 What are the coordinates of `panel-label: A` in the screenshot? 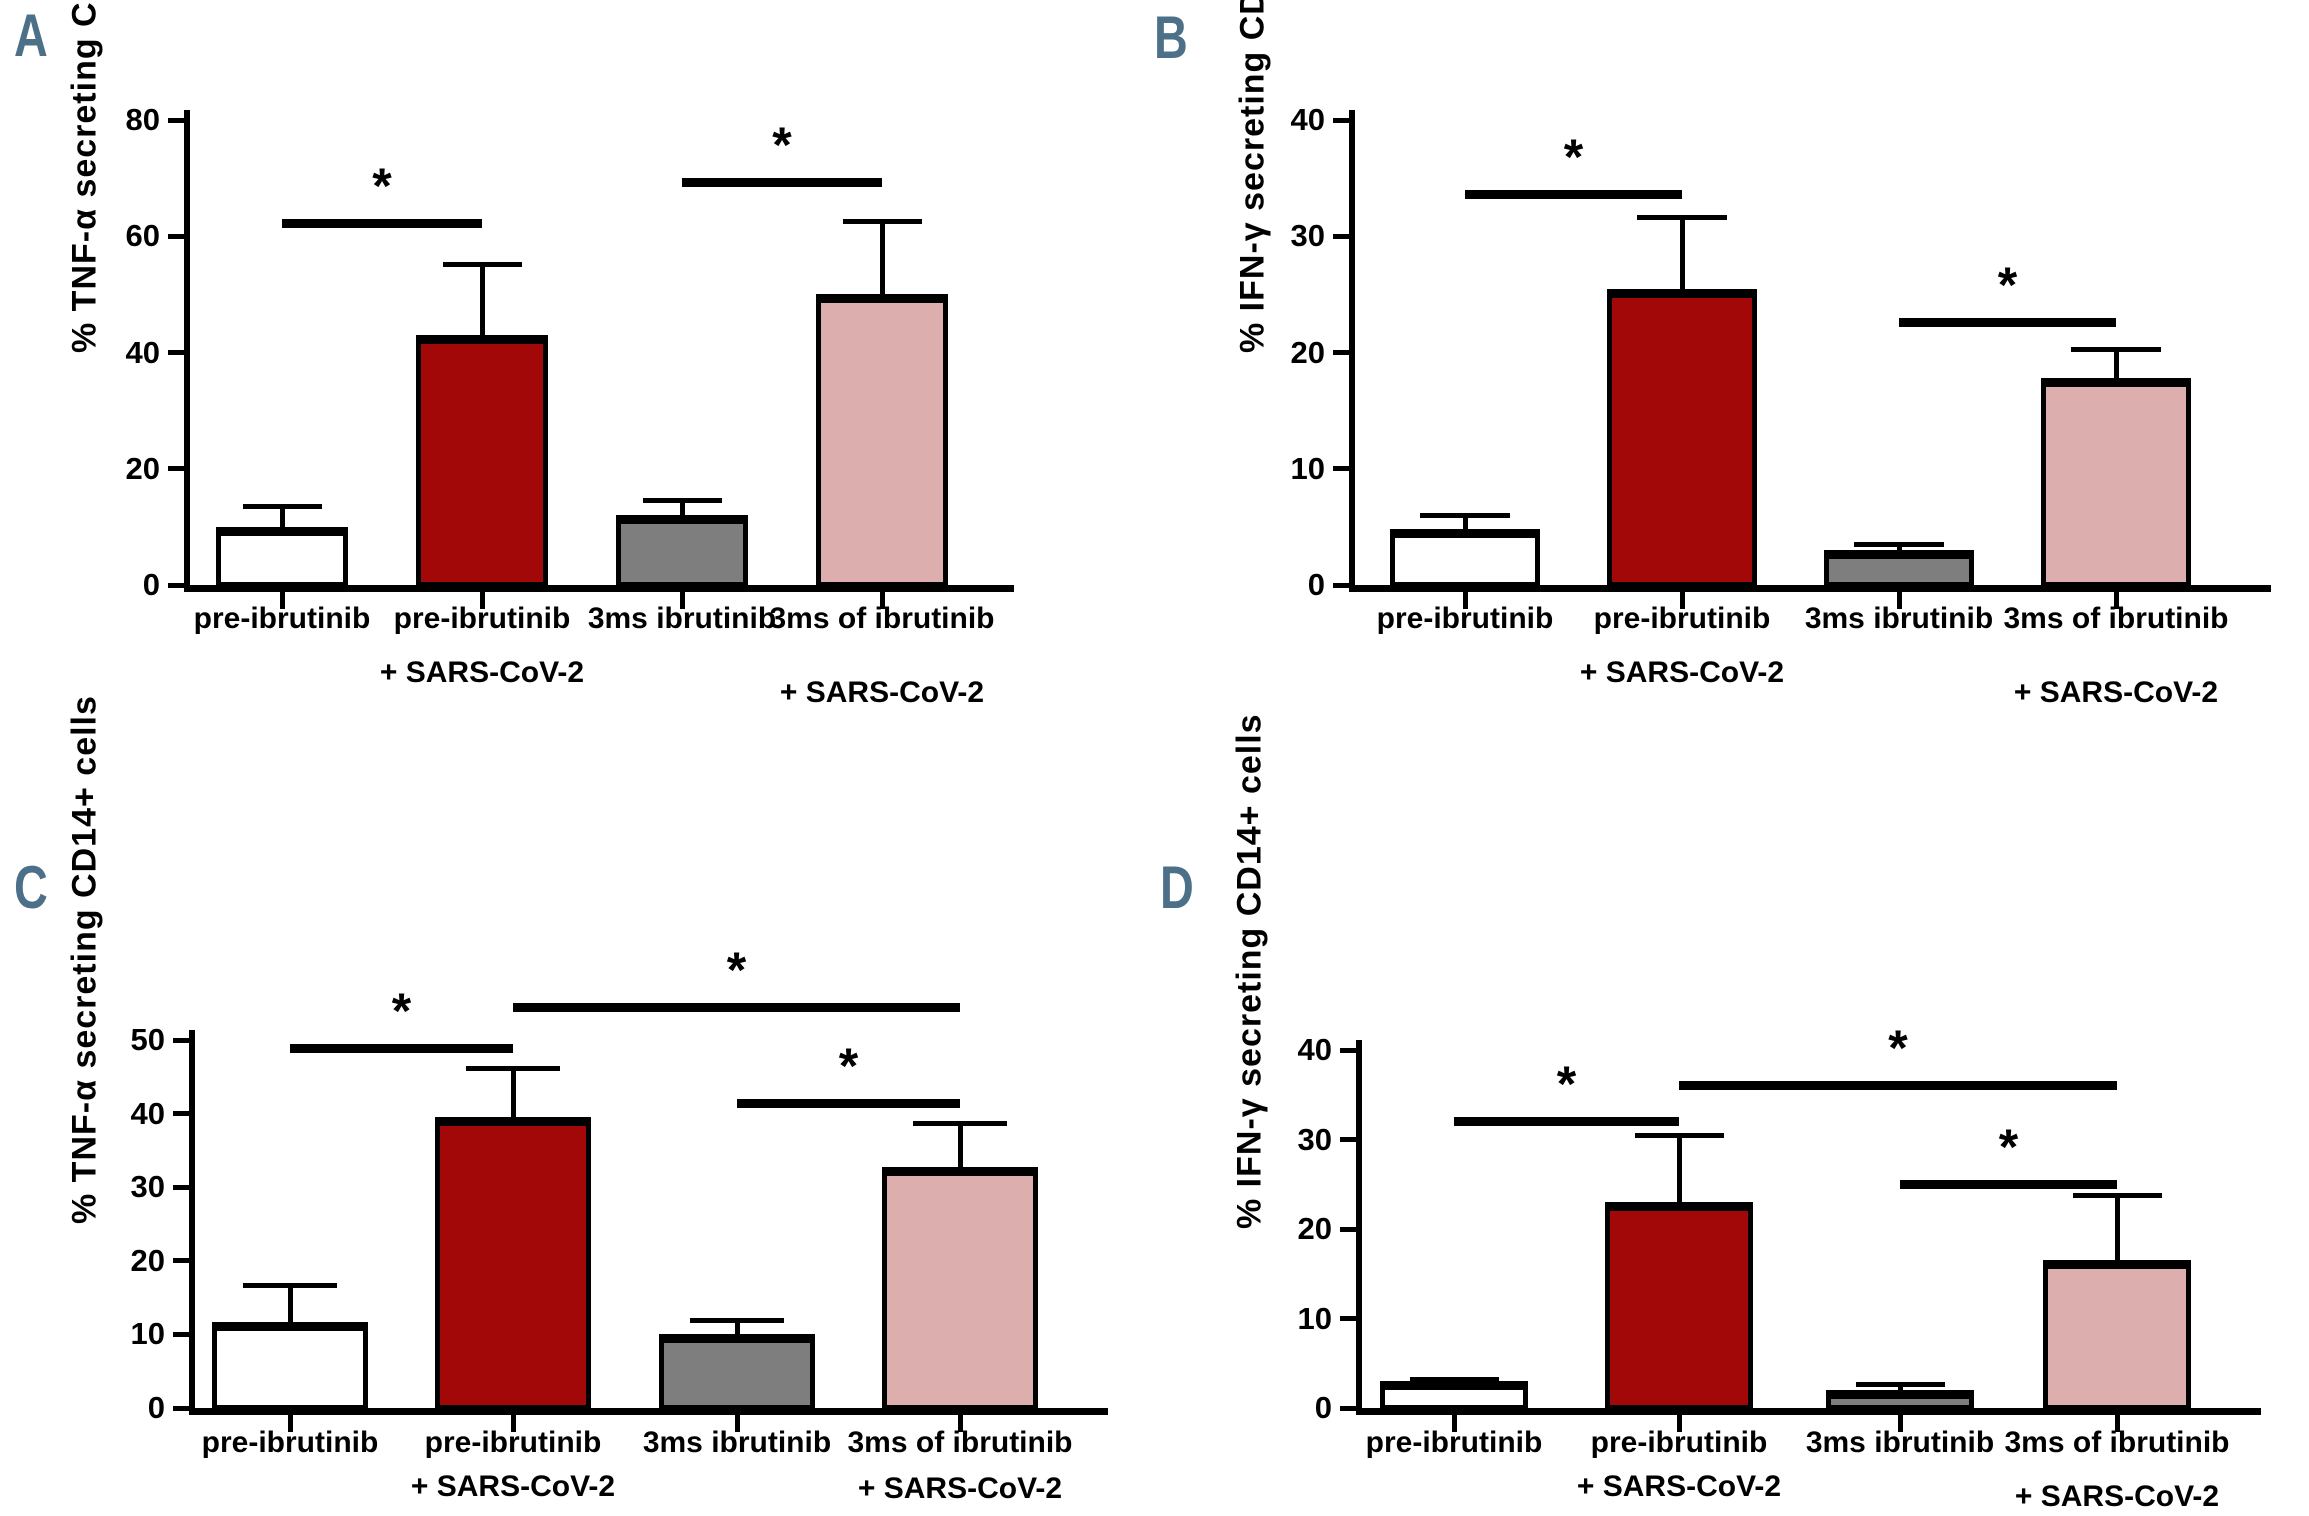 It's located at (31, 35).